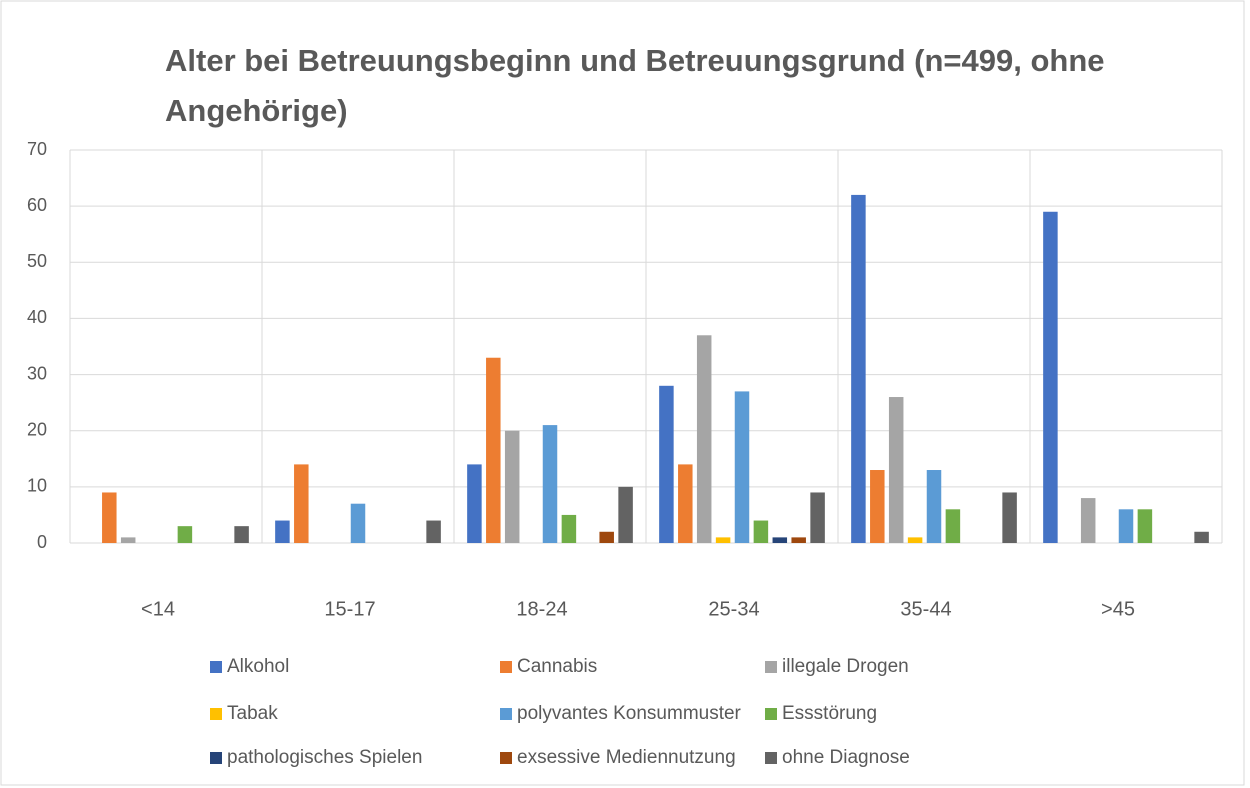 Image resolution: width=1250 pixels, height=788 pixels. Describe the element at coordinates (252, 713) in the screenshot. I see `legend-label: Tabak` at that location.